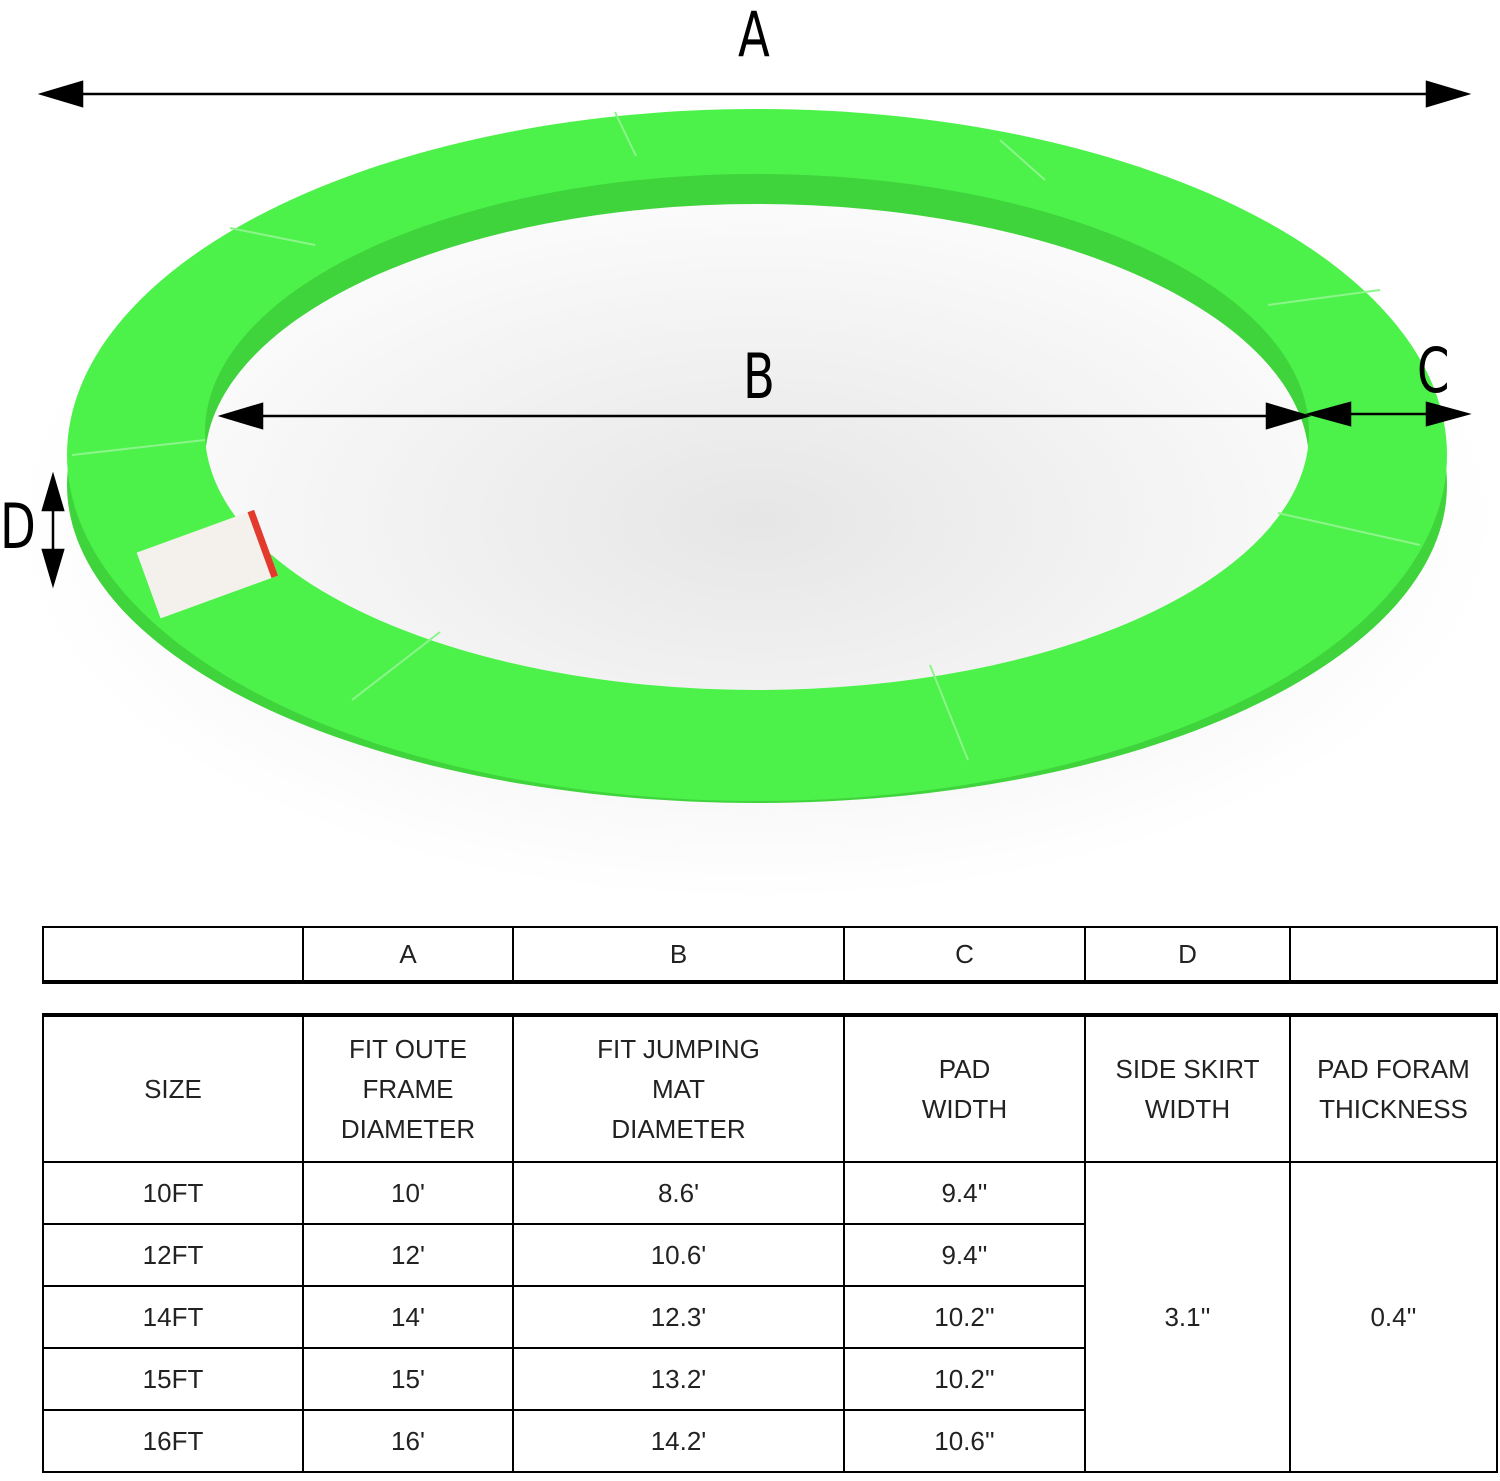 The image size is (1500, 1481). What do you see at coordinates (173, 1379) in the screenshot?
I see `size-cell: 15FT` at bounding box center [173, 1379].